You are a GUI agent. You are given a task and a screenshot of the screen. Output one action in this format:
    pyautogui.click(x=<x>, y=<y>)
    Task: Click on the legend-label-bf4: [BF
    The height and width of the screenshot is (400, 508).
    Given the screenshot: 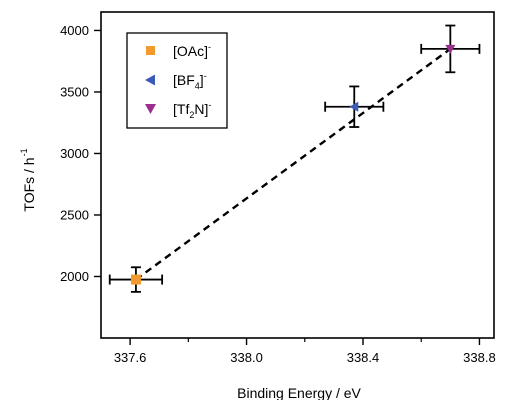 What is the action you would take?
    pyautogui.click(x=184, y=80)
    